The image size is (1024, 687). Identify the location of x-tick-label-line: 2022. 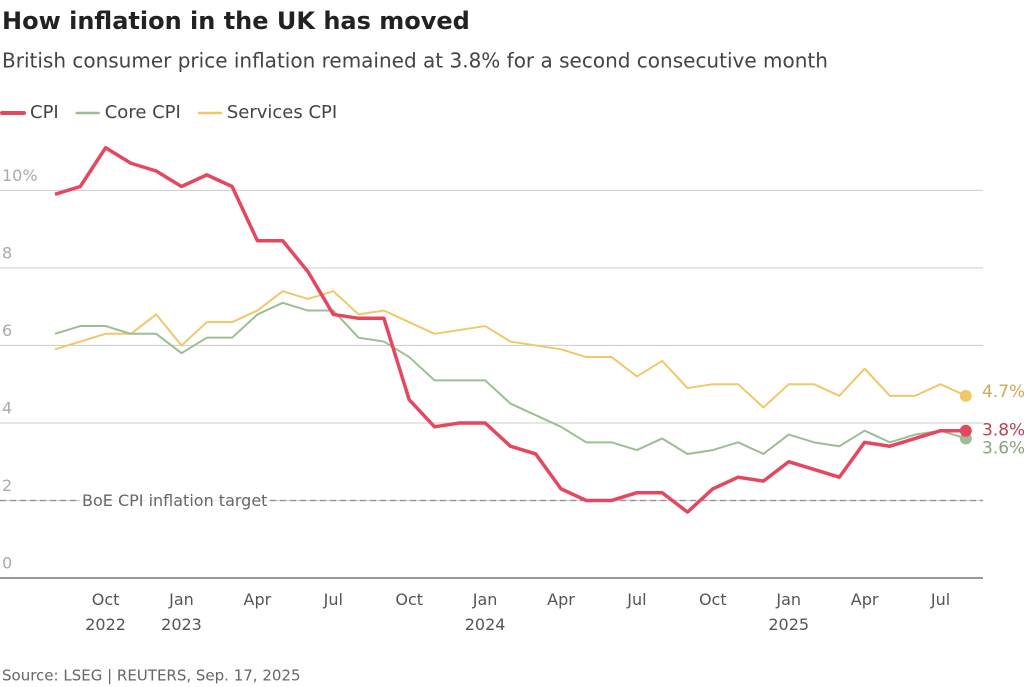
(105, 624).